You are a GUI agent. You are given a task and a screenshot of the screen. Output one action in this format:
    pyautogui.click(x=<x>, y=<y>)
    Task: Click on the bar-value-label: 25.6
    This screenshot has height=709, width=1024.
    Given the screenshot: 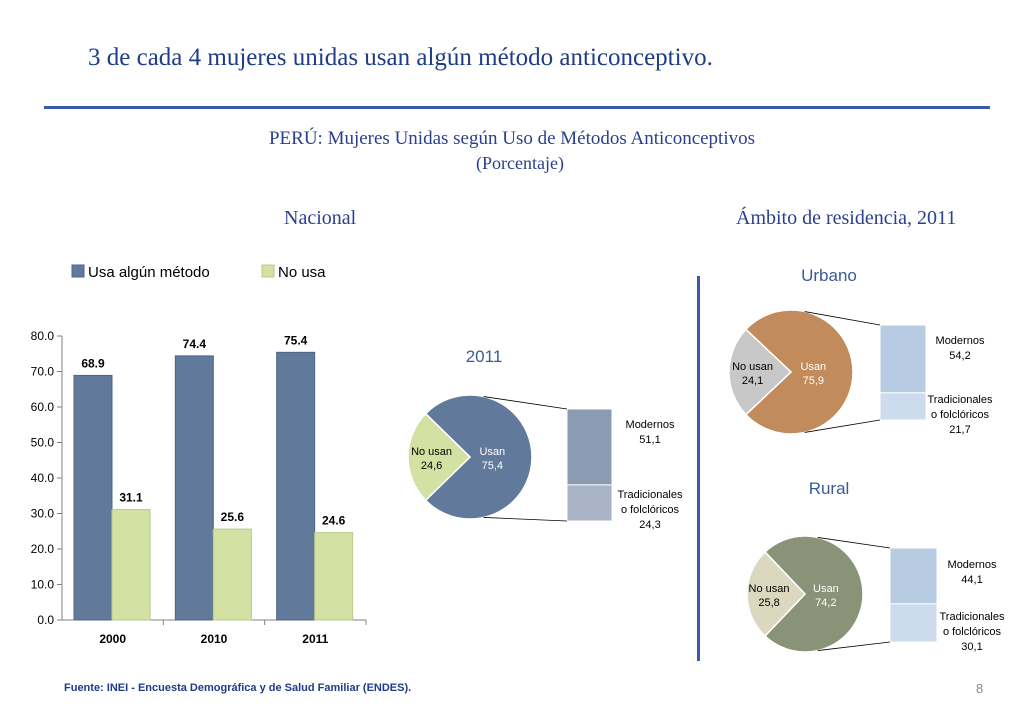 What is the action you would take?
    pyautogui.click(x=233, y=517)
    